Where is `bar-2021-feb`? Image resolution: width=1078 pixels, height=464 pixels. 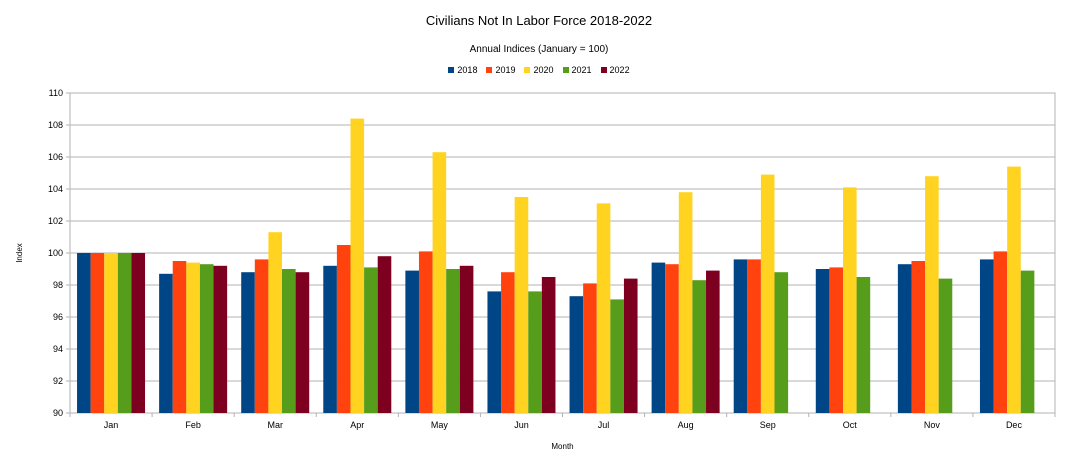 bar-2021-feb is located at coordinates (206, 338).